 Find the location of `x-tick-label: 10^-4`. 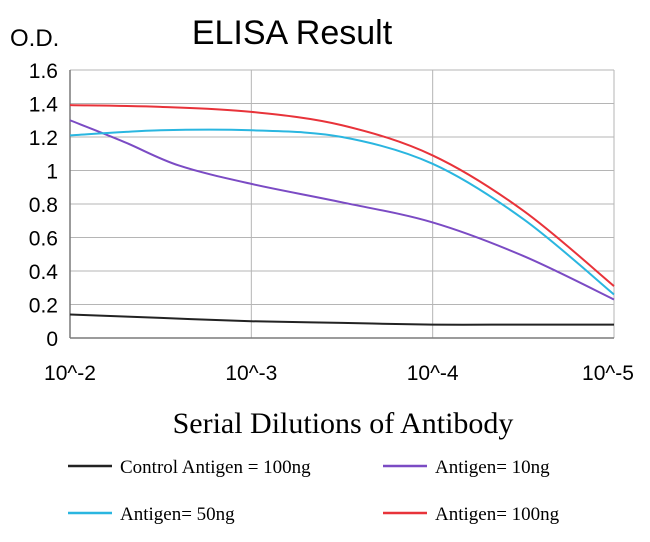

x-tick-label: 10^-4 is located at coordinates (433, 373).